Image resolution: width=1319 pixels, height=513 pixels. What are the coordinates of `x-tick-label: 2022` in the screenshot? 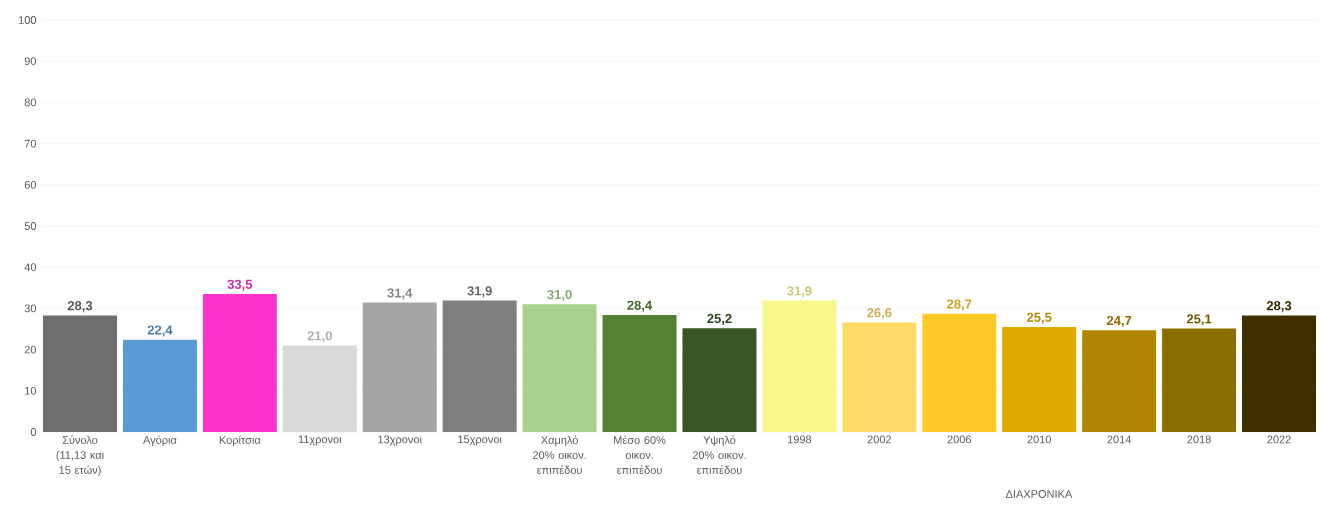 It's located at (1279, 439).